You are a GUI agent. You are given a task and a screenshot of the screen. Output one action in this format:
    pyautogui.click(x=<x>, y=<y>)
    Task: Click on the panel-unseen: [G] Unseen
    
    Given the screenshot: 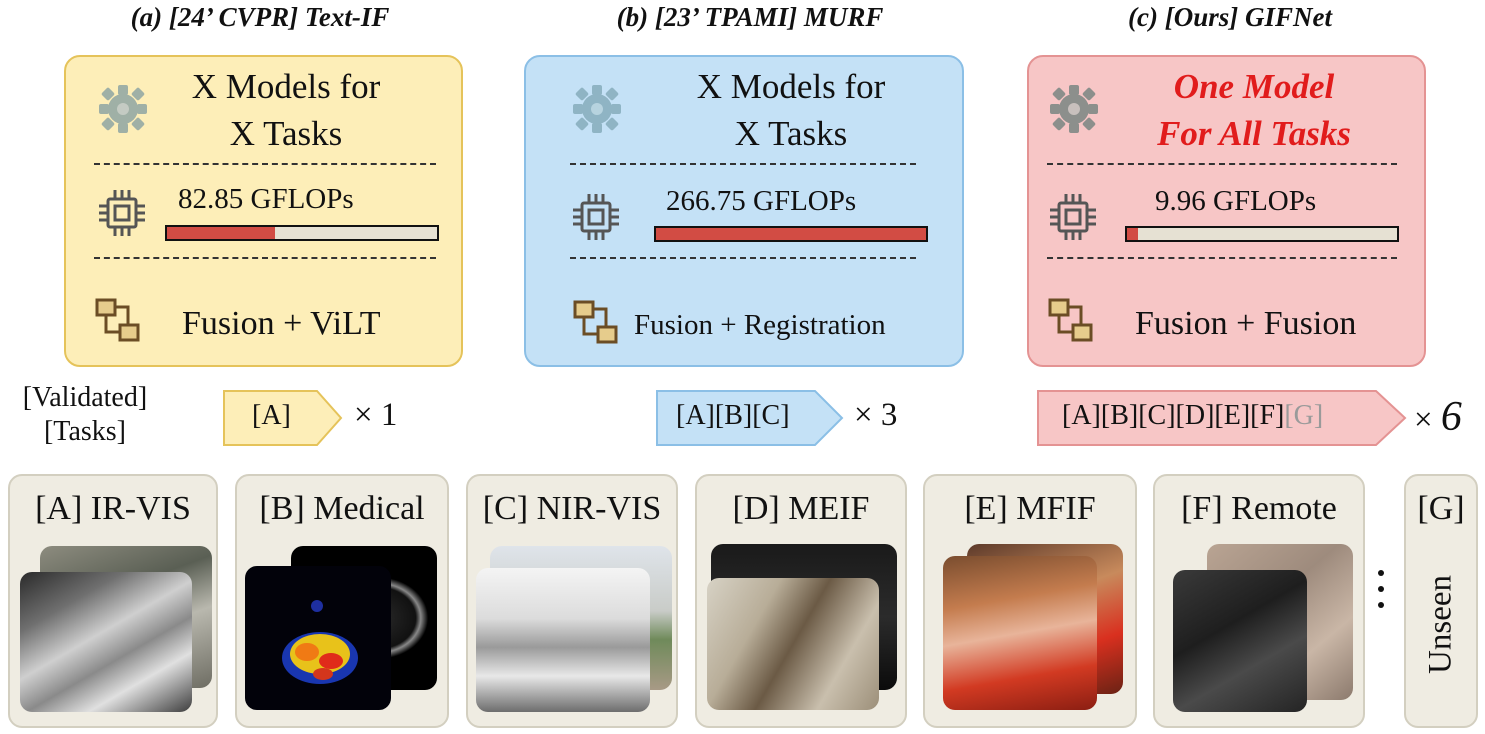 What is the action you would take?
    pyautogui.click(x=1441, y=601)
    